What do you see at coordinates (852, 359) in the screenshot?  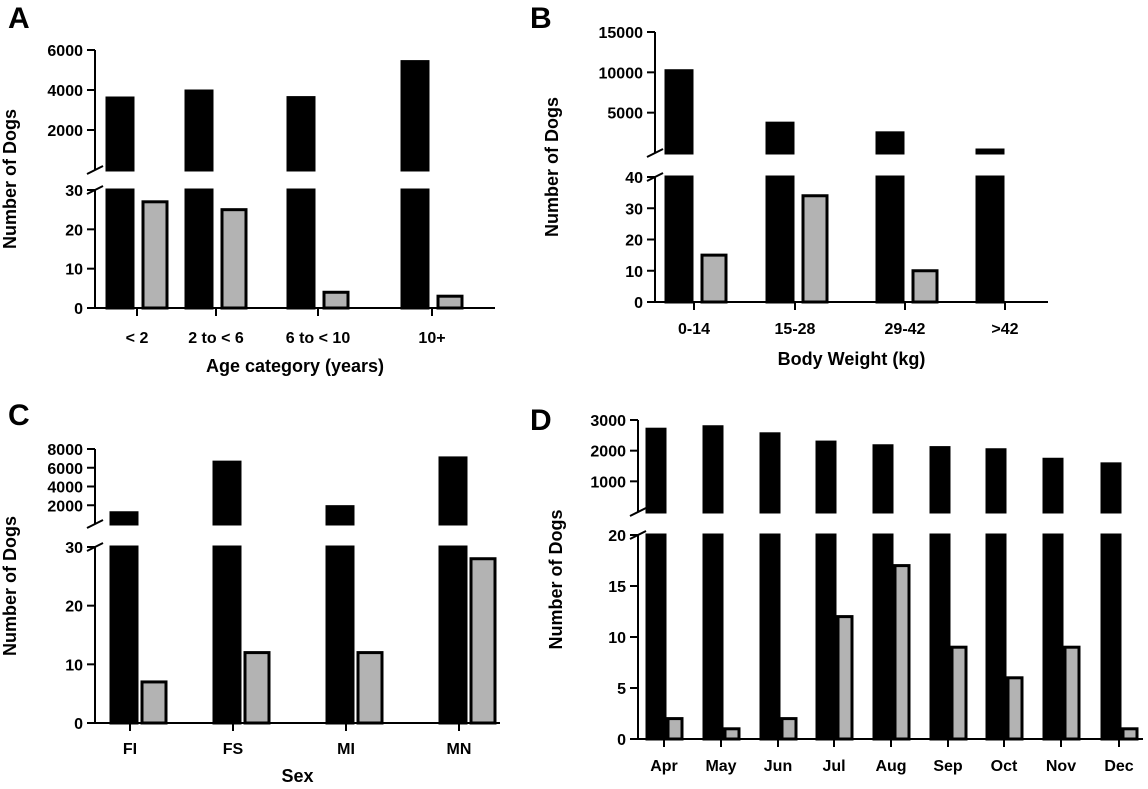 I see `x-axis-title: Body Weight (kg)` at bounding box center [852, 359].